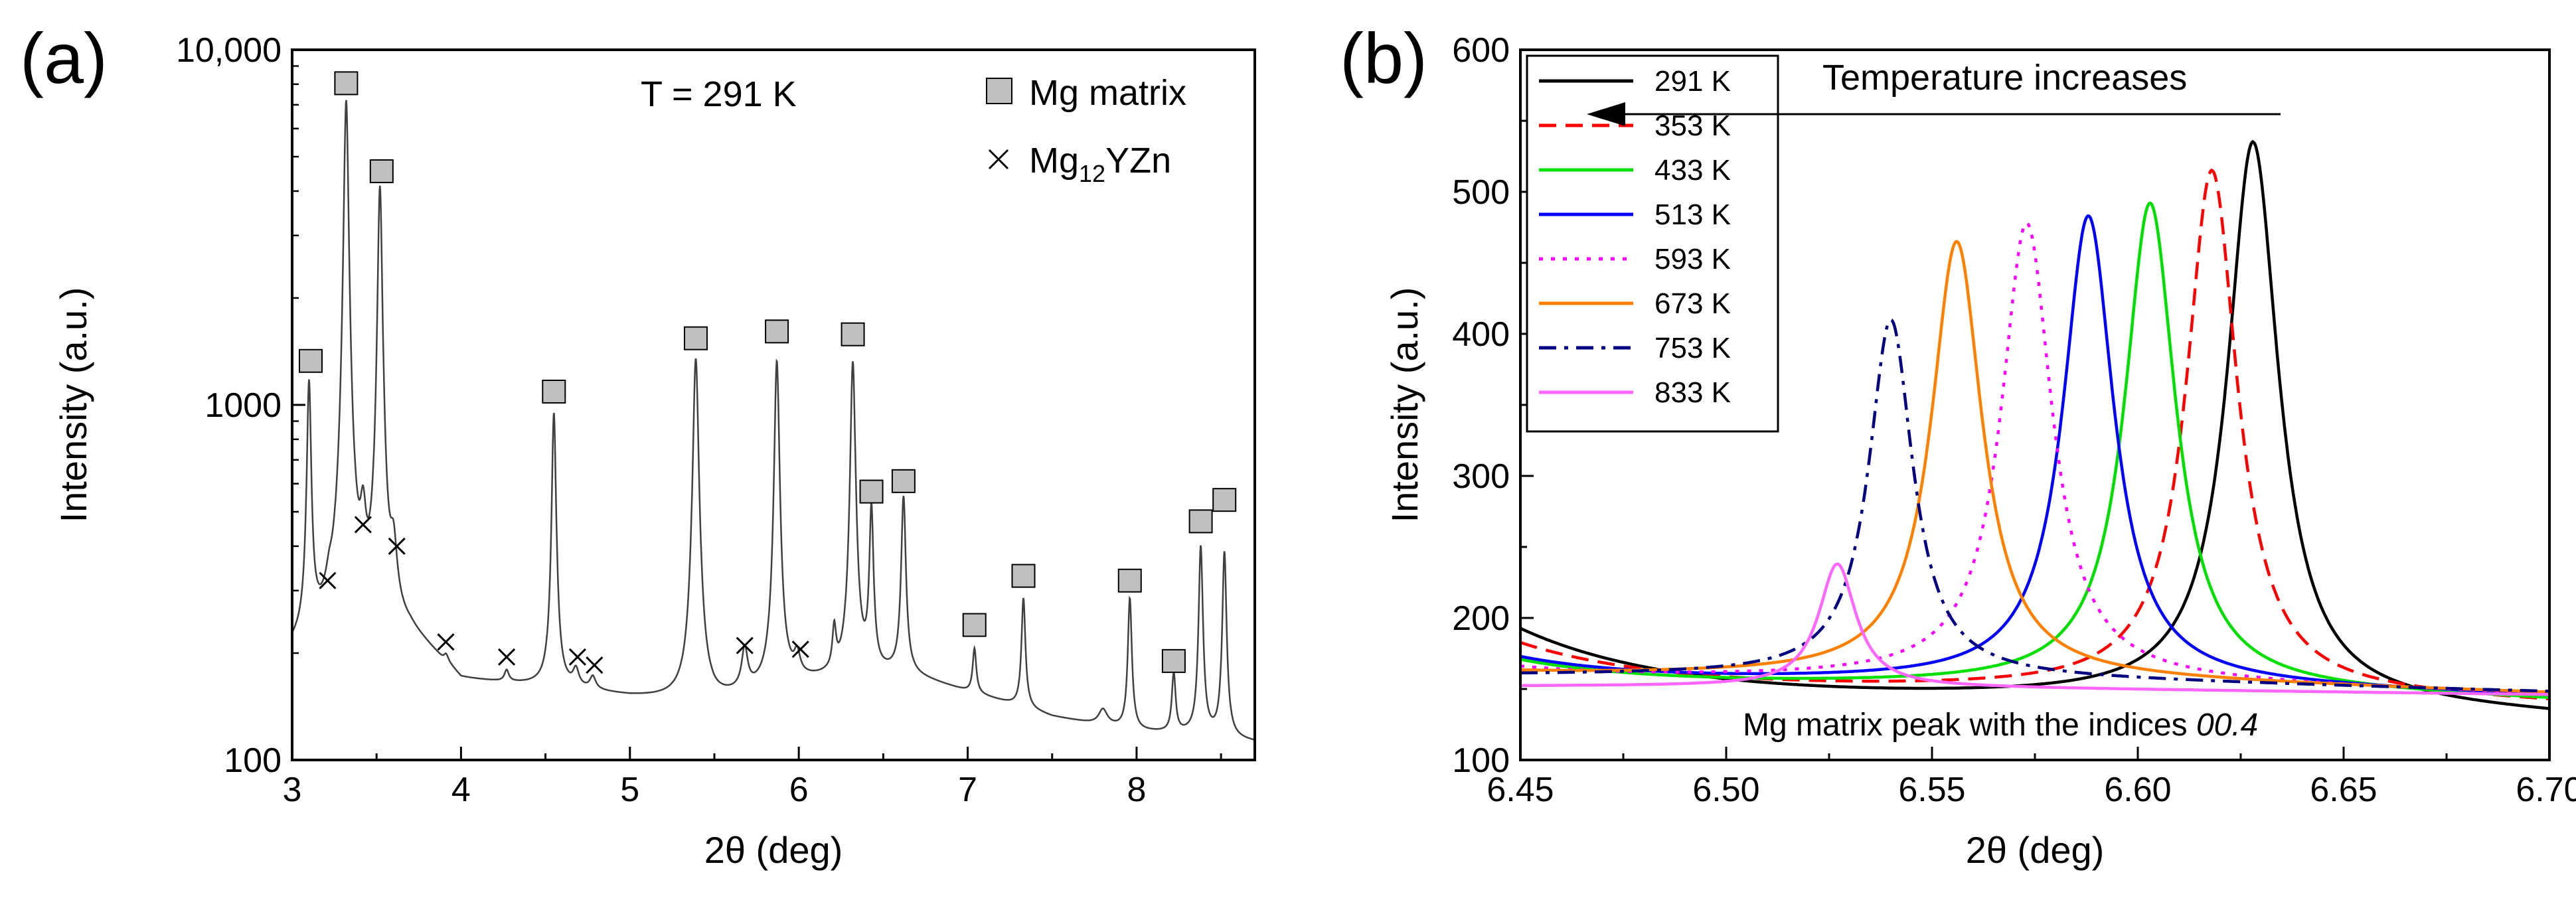  I want to click on legend-mg-matrix-label: Mg matrix, so click(1107, 93).